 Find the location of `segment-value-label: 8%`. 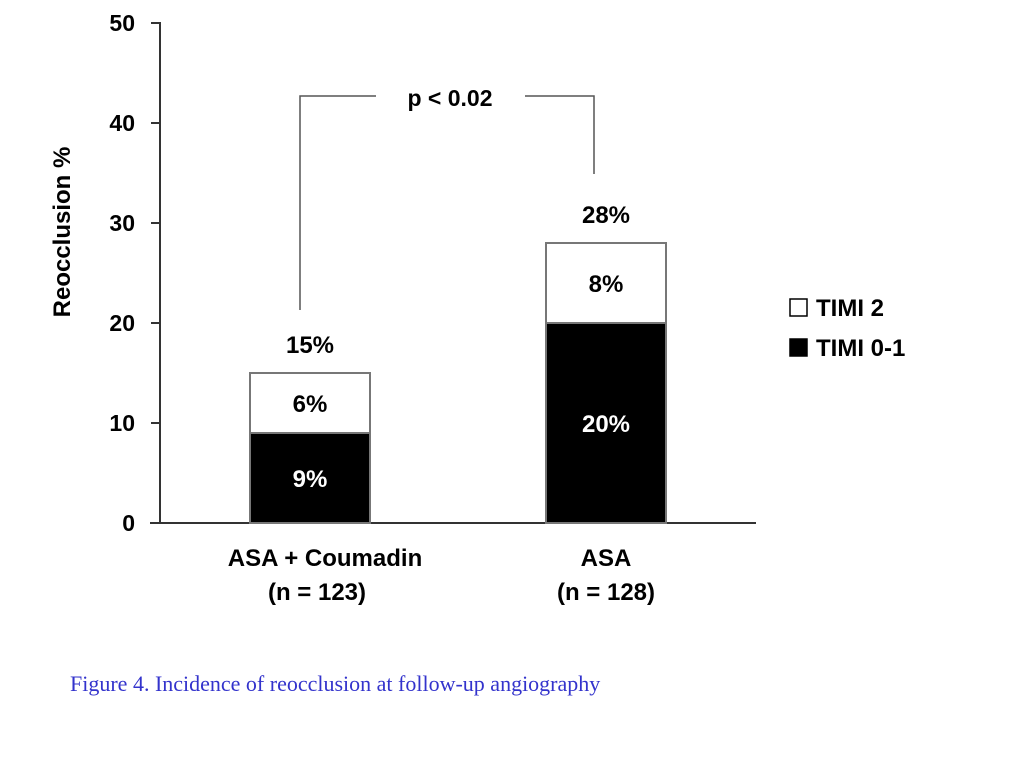

segment-value-label: 8% is located at coordinates (606, 284).